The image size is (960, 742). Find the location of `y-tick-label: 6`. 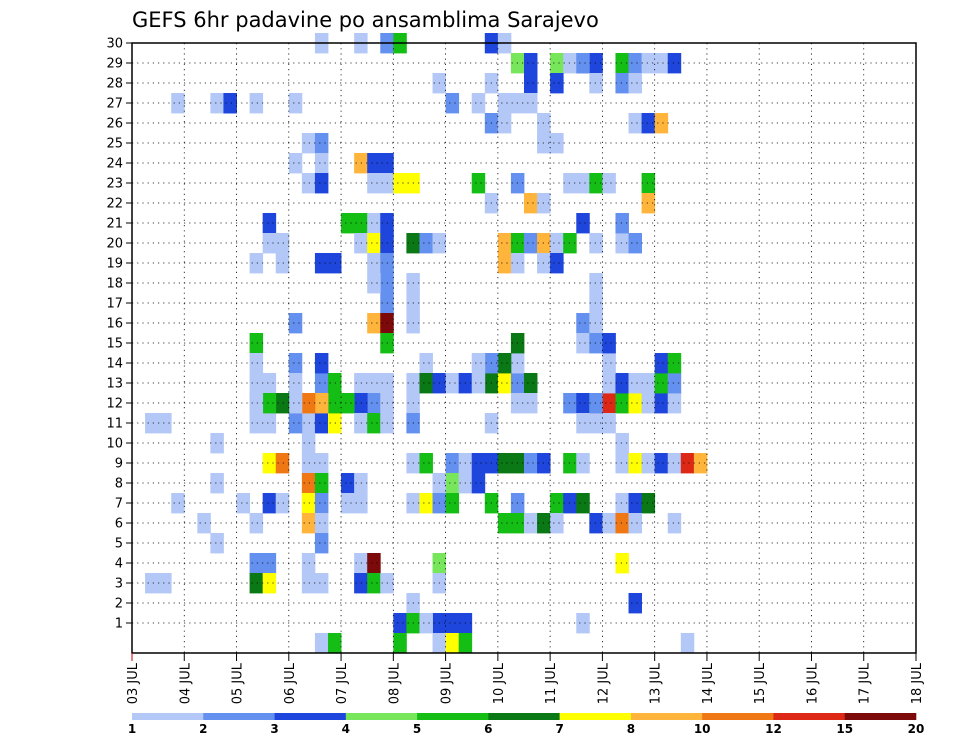

y-tick-label: 6 is located at coordinates (119, 524).